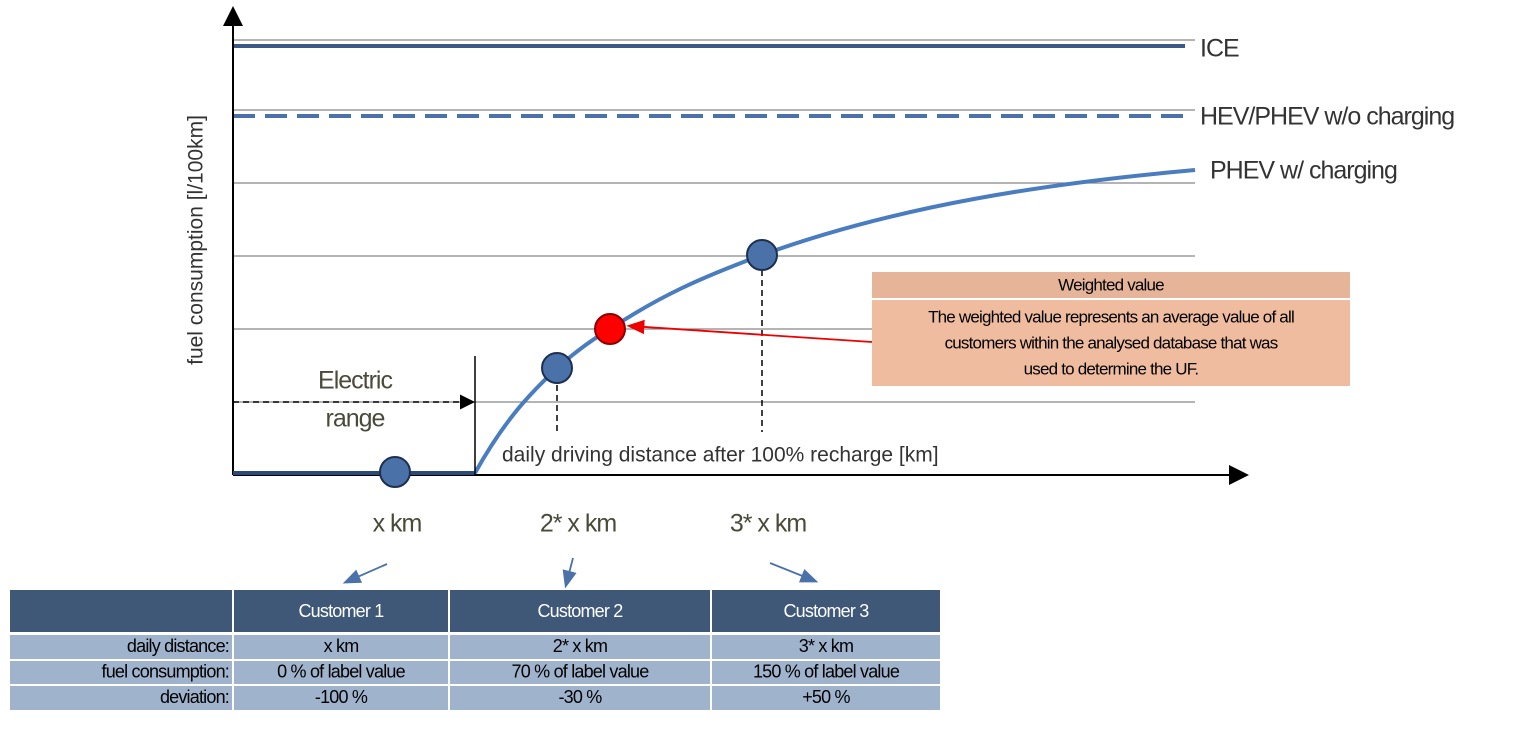 This screenshot has width=1523, height=729. I want to click on x-label: x km, so click(397, 524).